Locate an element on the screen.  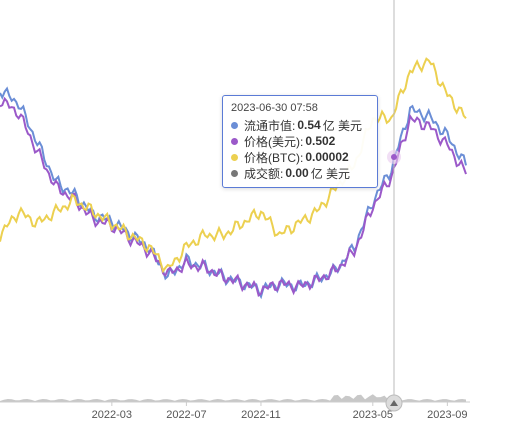
x-tick-label: 2022-03 is located at coordinates (112, 415).